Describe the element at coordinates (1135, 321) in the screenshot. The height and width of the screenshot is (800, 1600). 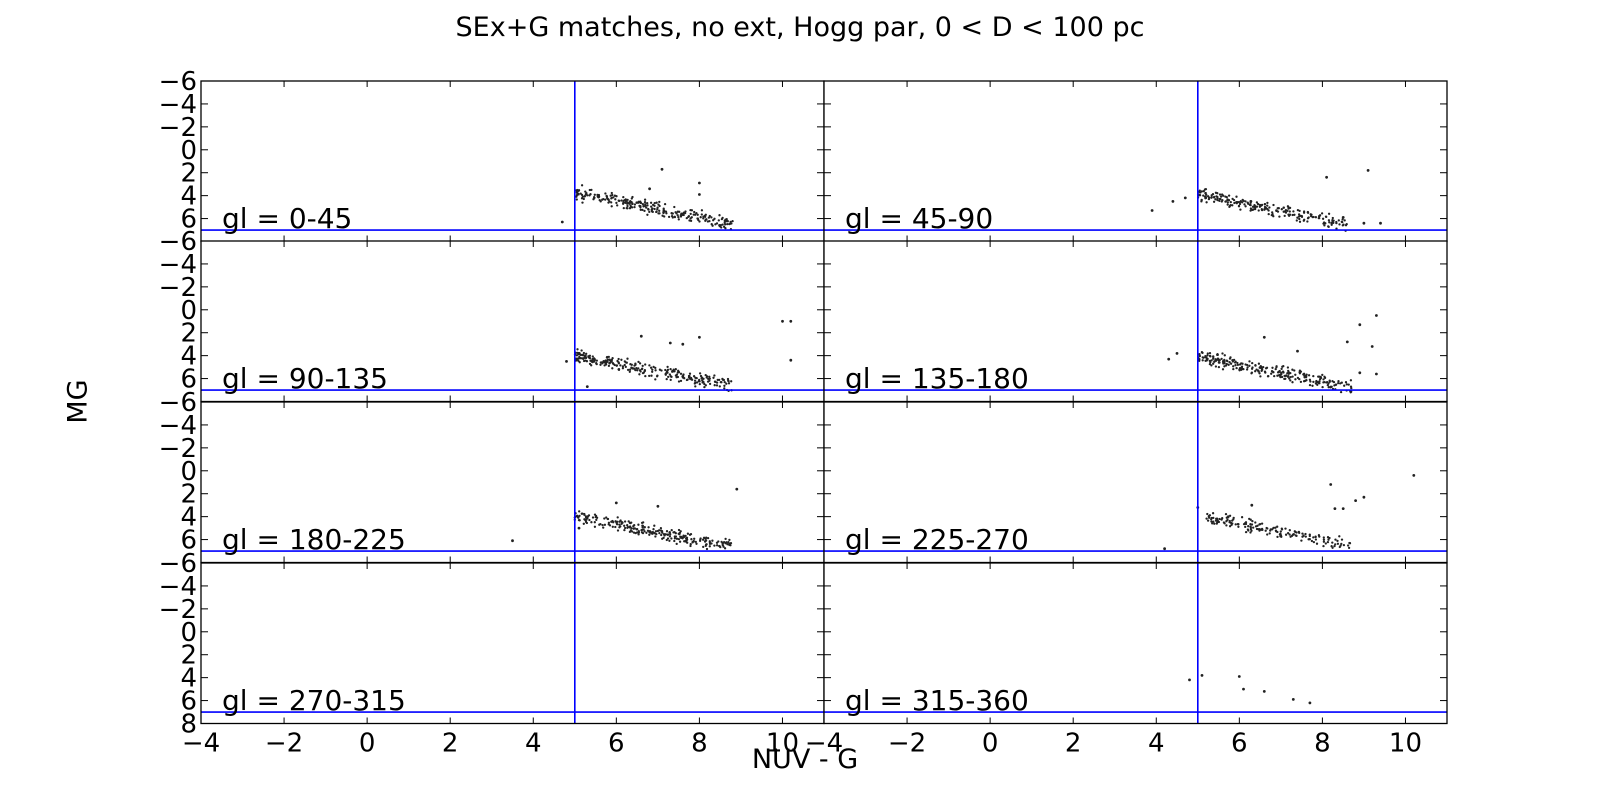
I see `panel-4: gl = 135-180` at that location.